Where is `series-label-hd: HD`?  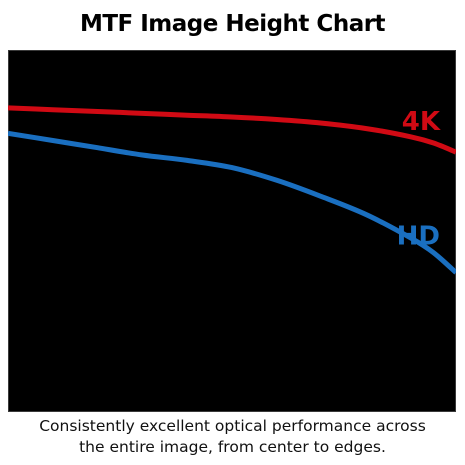 series-label-hd: HD is located at coordinates (418, 237).